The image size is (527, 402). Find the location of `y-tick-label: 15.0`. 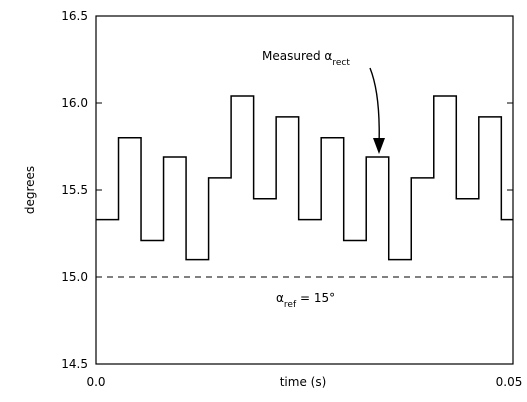

y-tick-label: 15.0 is located at coordinates (74, 277).